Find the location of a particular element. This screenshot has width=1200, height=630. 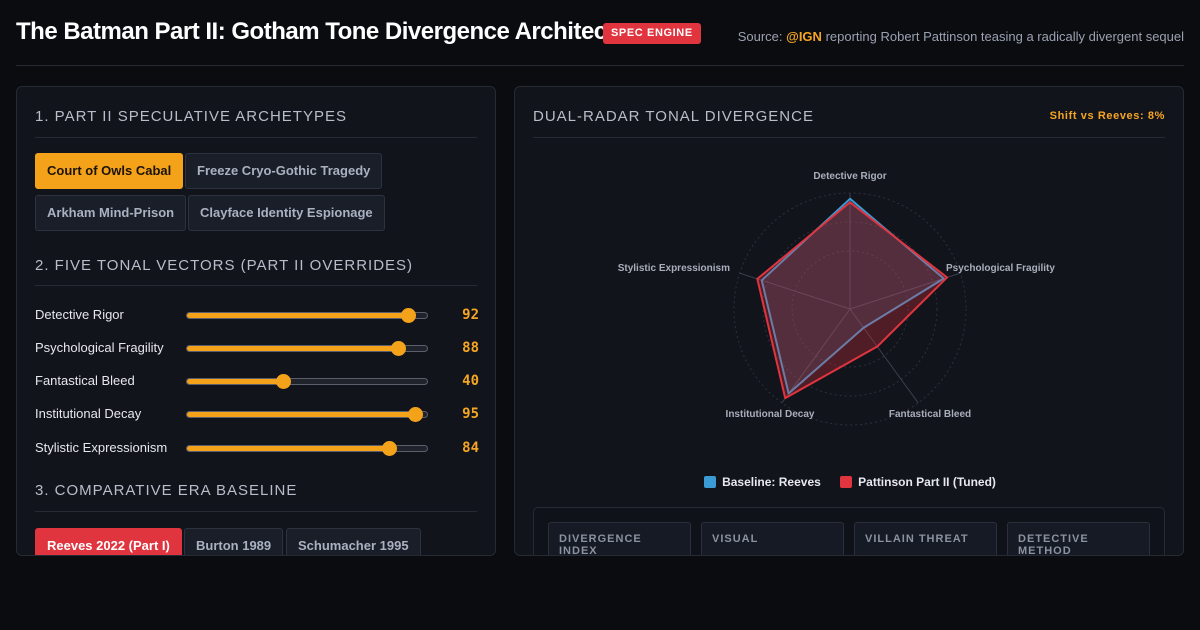

vector-value: 40 is located at coordinates (470, 381).